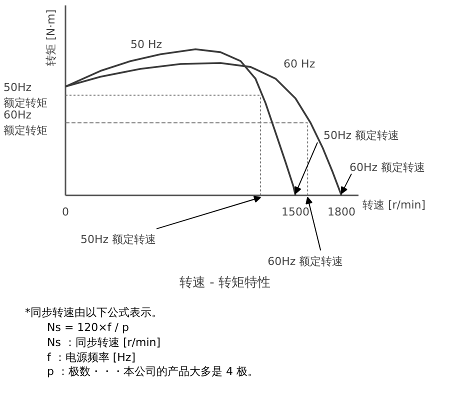  Describe the element at coordinates (341, 211) in the screenshot. I see `x-tick-label: 1800` at that location.